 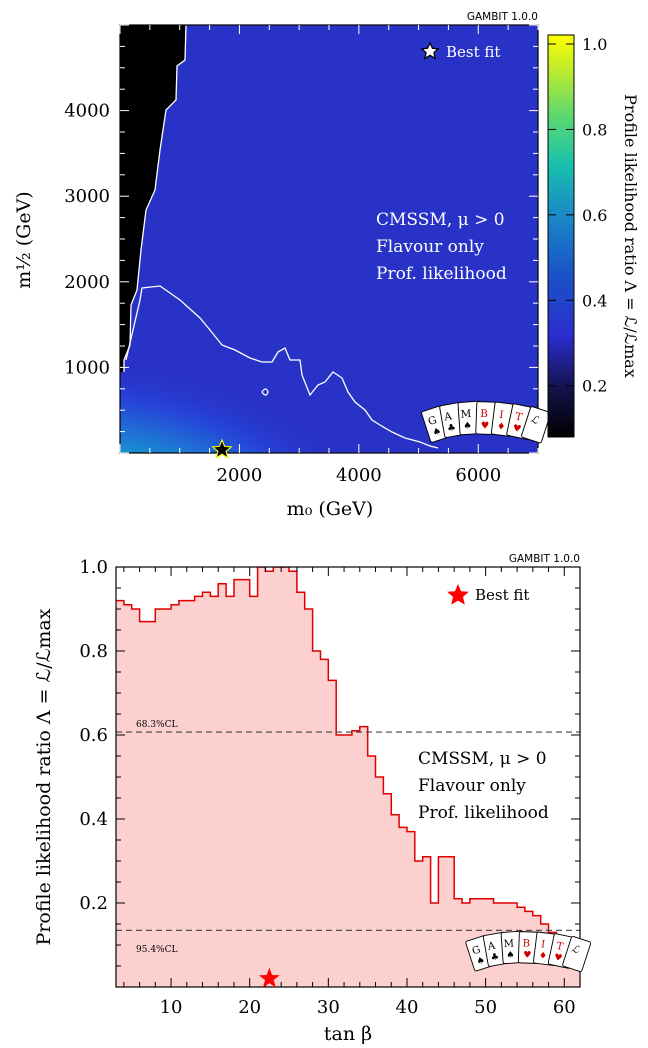 What do you see at coordinates (577, 215) in the screenshot?
I see `colorbar-ticks: 0.2 0.4 0.6 0.8 1.0` at bounding box center [577, 215].